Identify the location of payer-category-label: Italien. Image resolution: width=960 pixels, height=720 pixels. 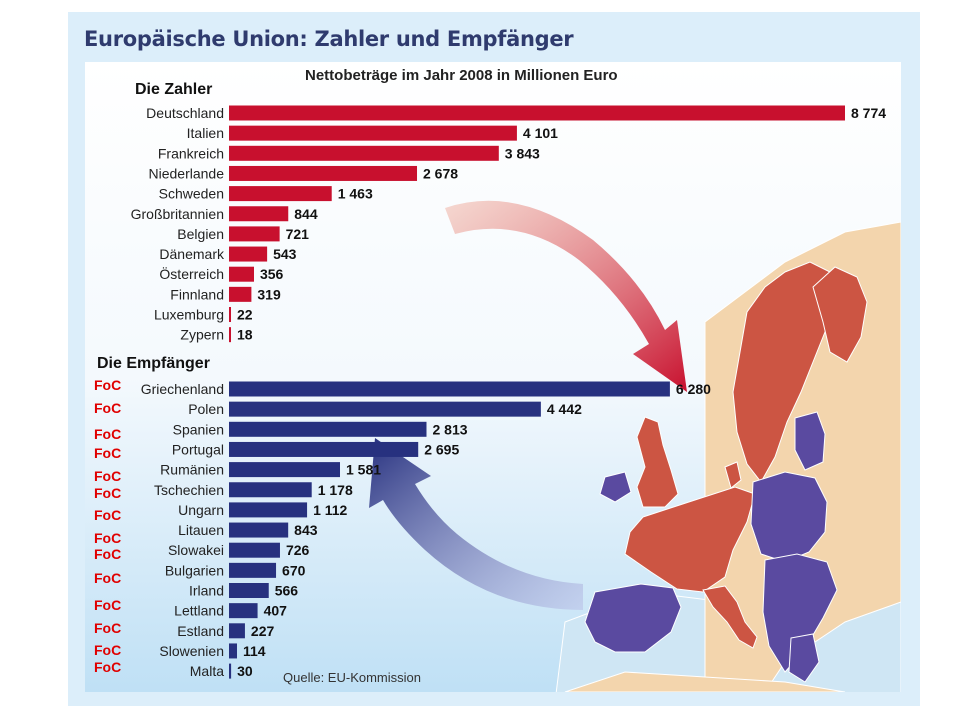
(205, 133).